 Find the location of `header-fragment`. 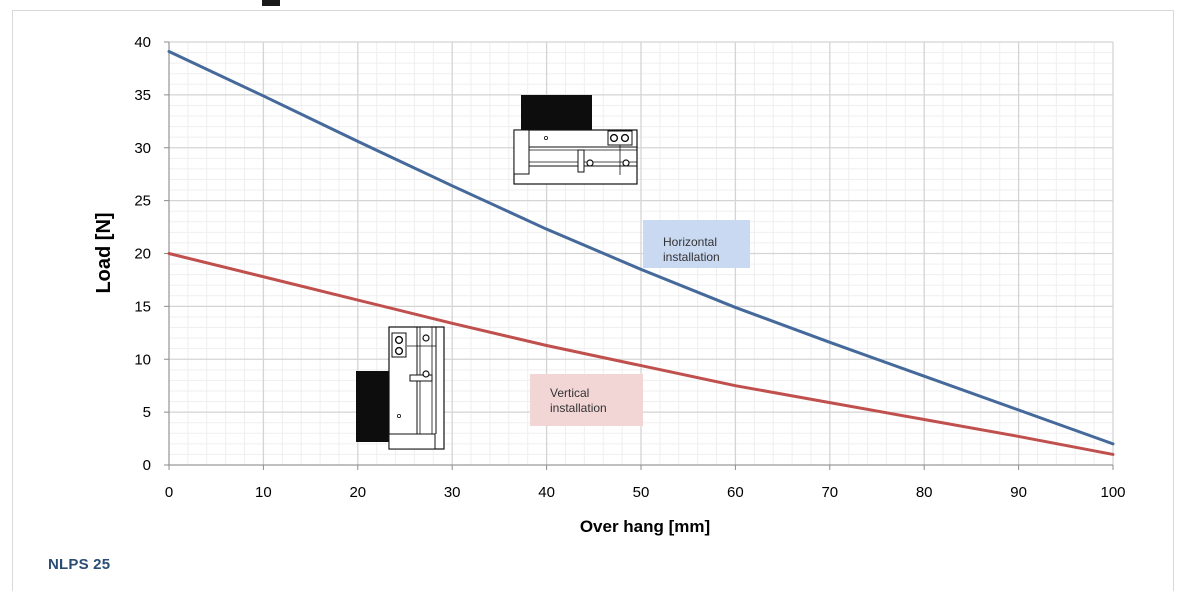

header-fragment is located at coordinates (271, 3).